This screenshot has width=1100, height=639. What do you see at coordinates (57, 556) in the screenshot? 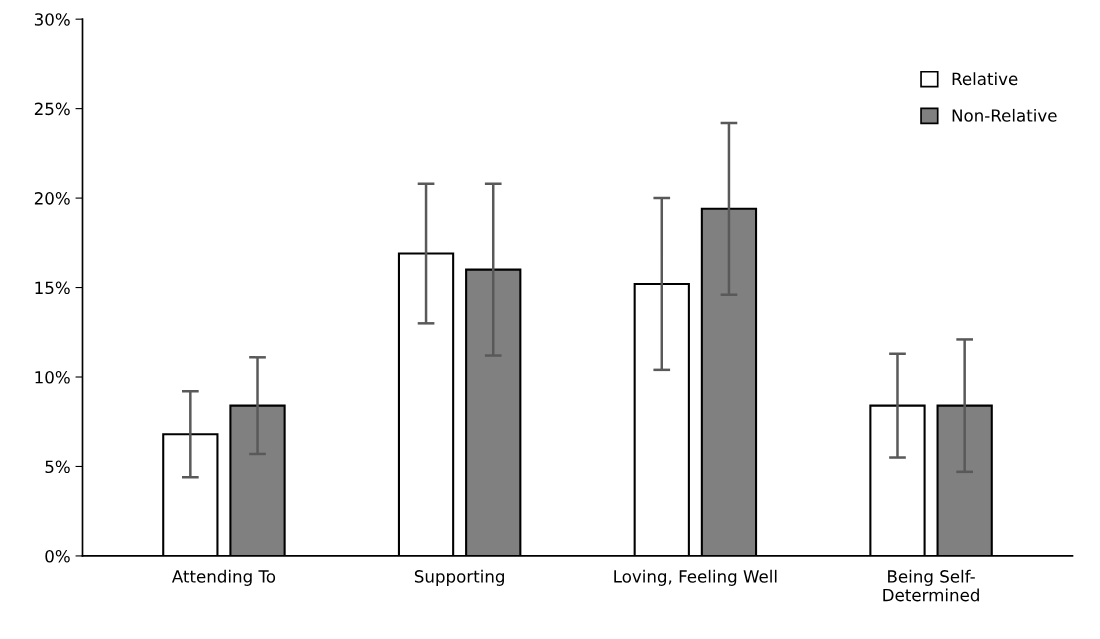
I see `y-tick-label: 0%` at bounding box center [57, 556].